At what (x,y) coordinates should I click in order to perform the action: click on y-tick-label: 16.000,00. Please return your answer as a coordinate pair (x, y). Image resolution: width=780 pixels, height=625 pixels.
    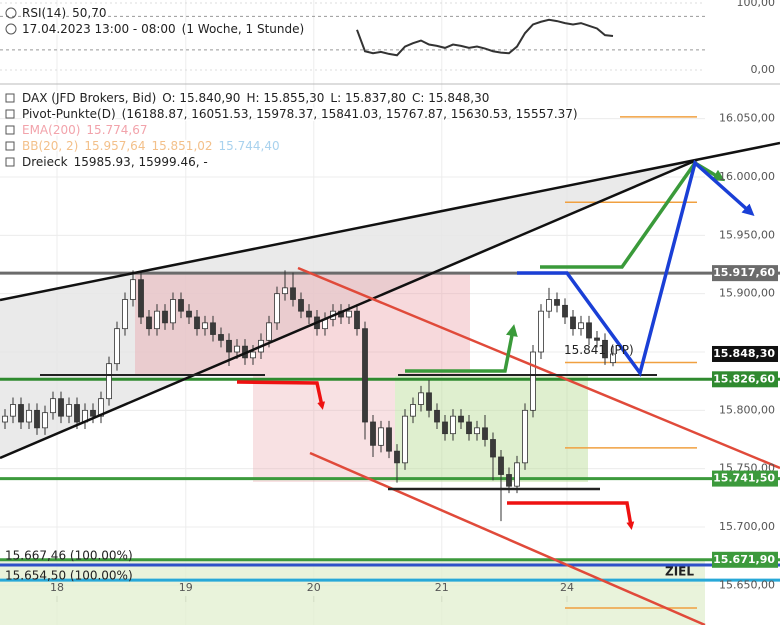
    Looking at the image, I should click on (747, 176).